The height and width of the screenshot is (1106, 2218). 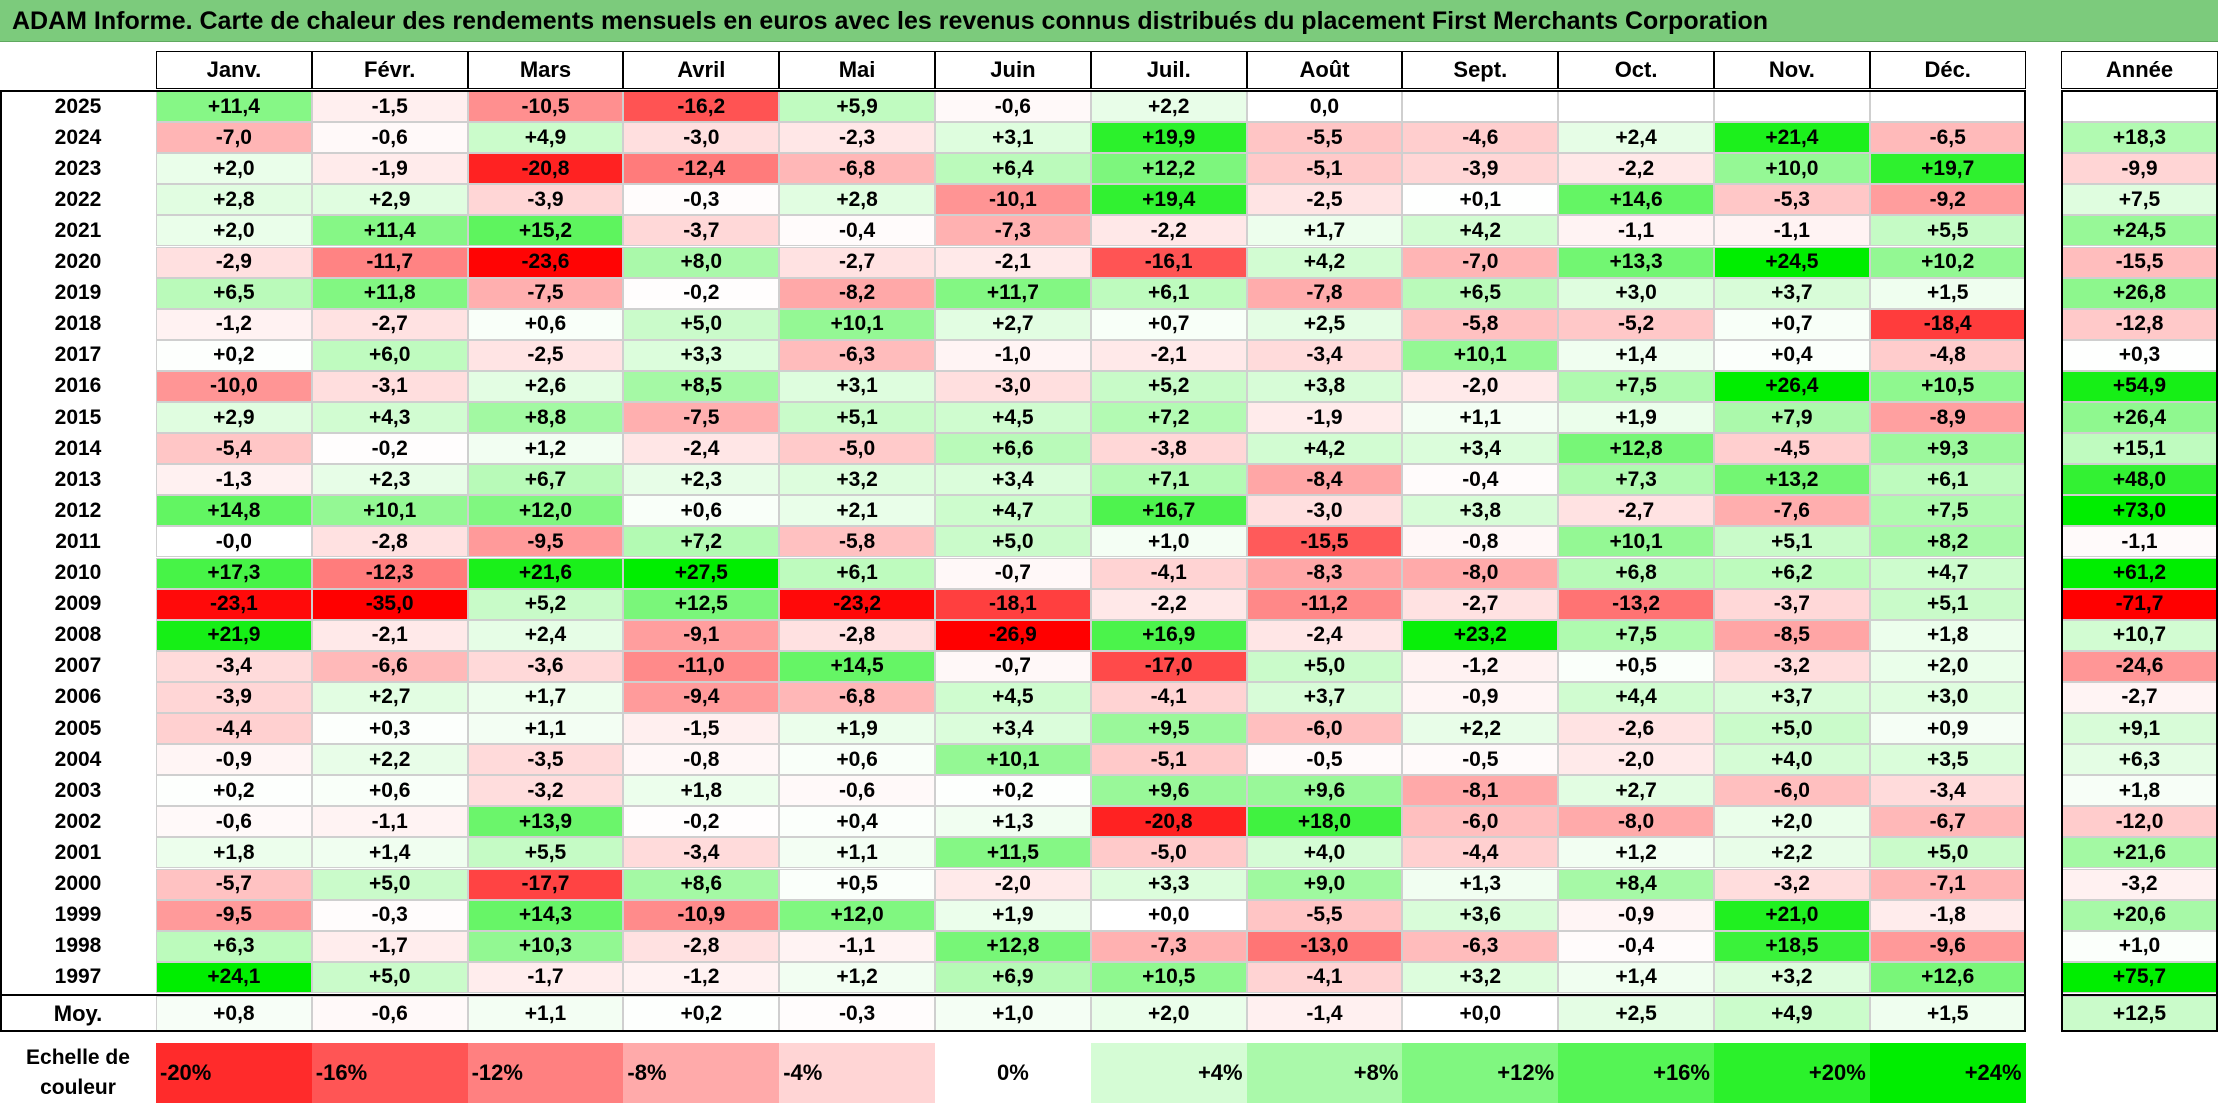 What do you see at coordinates (78, 417) in the screenshot?
I see `year-label: 2015` at bounding box center [78, 417].